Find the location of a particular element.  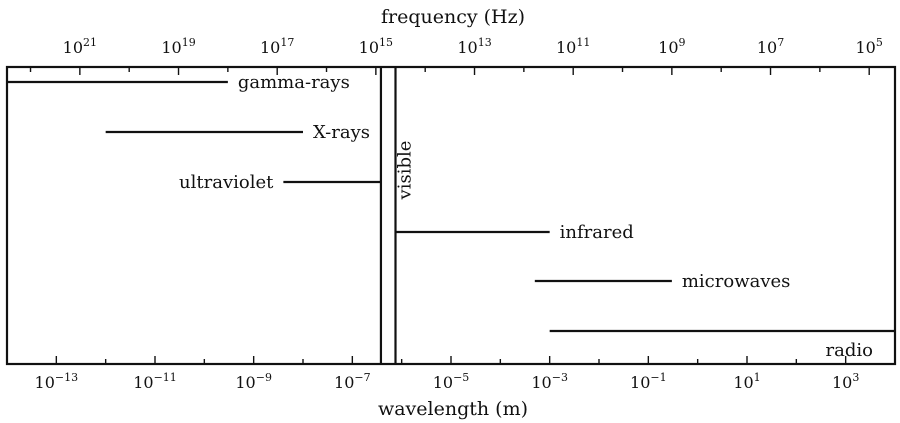

wavelength-tick-label: 10⁻³ is located at coordinates (549, 381).